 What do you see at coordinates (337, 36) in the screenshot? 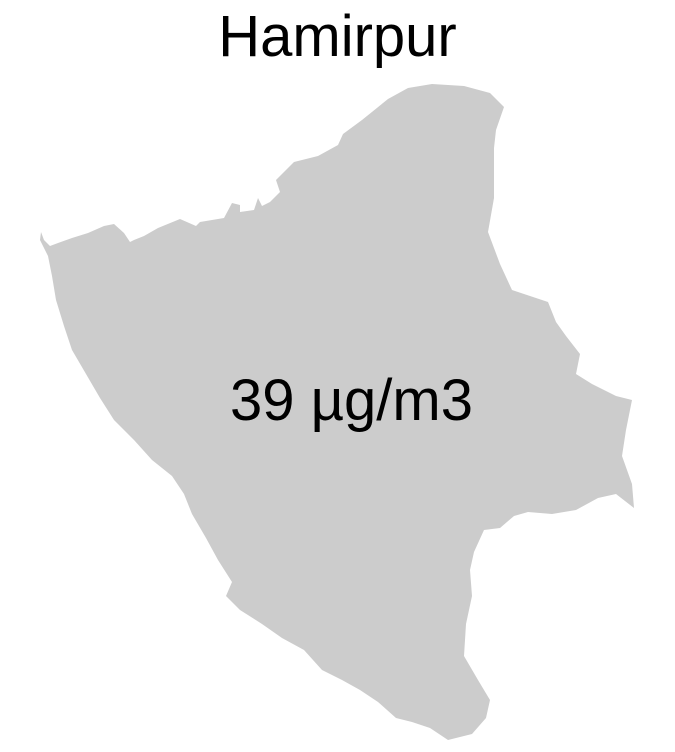
I see `map-title: Hamirpur` at bounding box center [337, 36].